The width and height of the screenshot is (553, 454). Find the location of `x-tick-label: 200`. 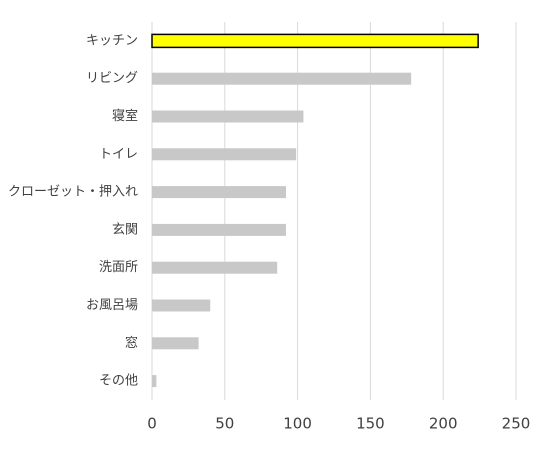

x-tick-label: 200 is located at coordinates (443, 424).